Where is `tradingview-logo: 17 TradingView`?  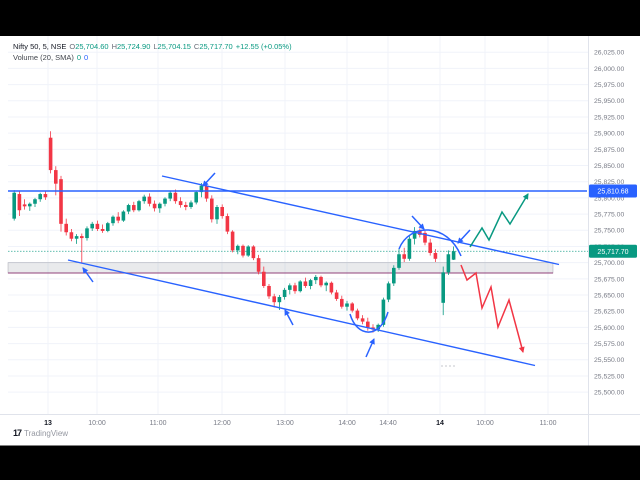
tradingview-logo: 17 TradingView is located at coordinates (40, 433).